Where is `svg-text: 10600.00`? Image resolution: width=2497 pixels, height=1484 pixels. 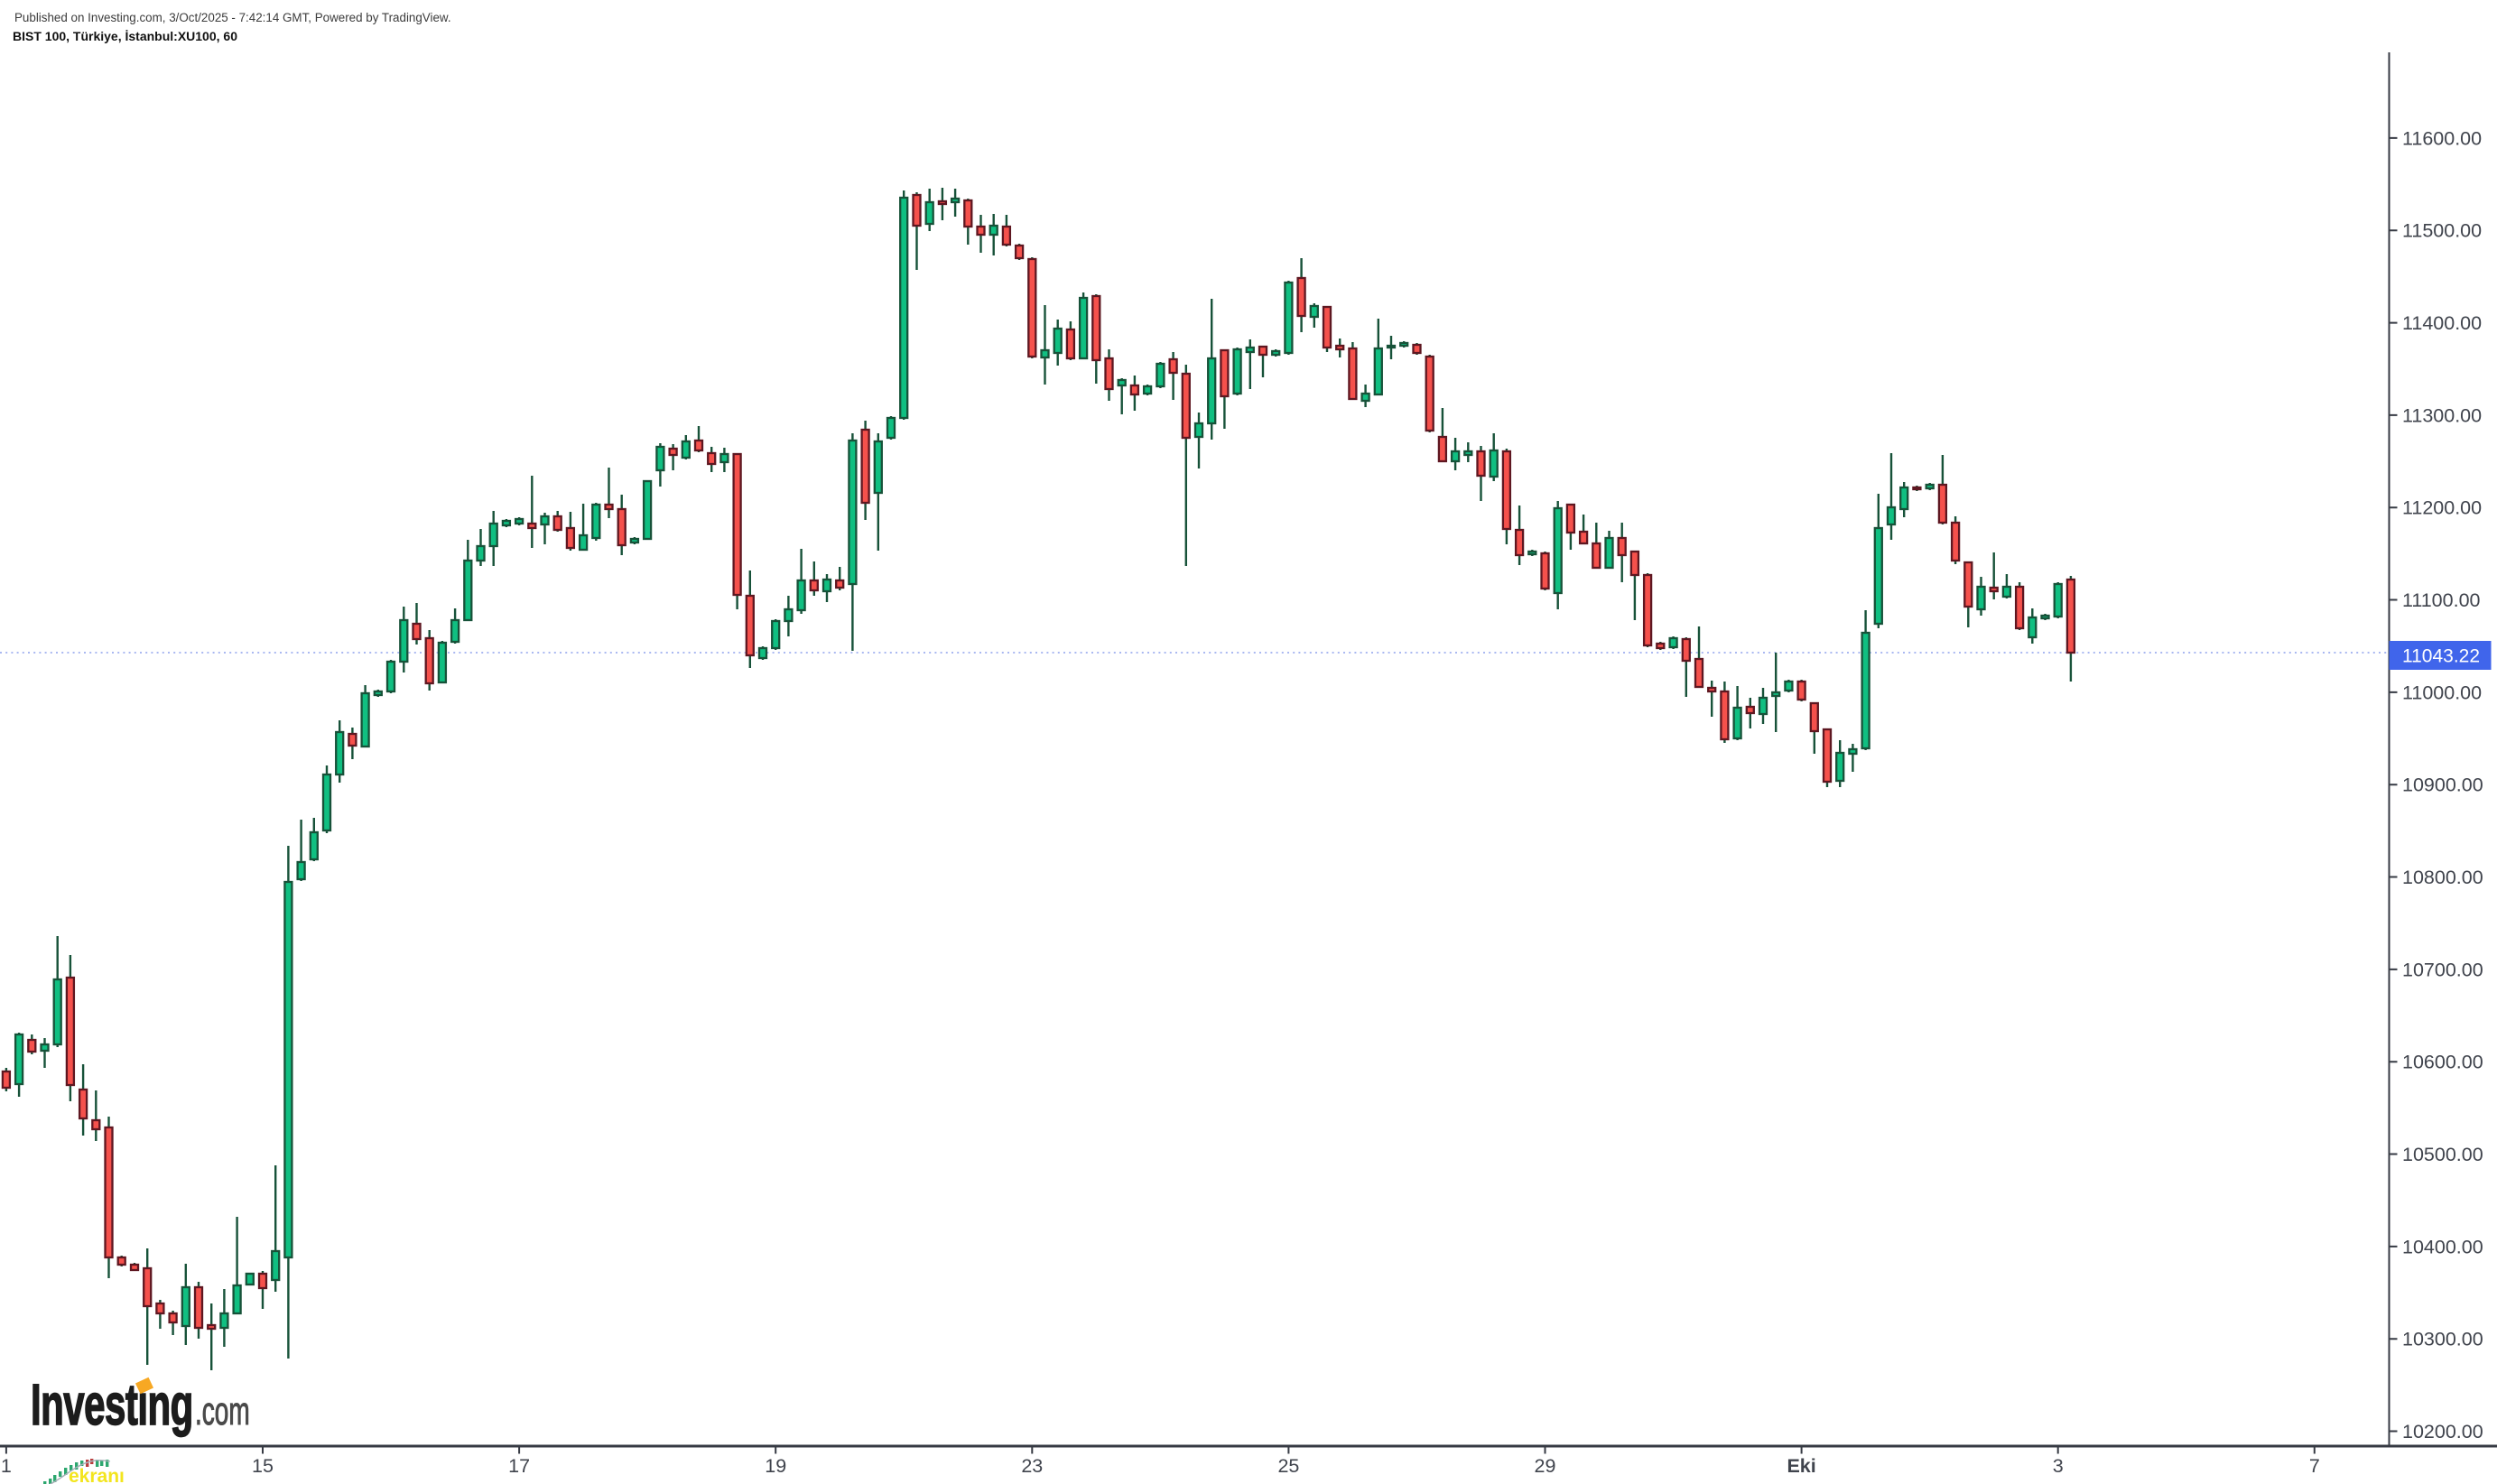 svg-text: 10600.00 is located at coordinates (2442, 1063).